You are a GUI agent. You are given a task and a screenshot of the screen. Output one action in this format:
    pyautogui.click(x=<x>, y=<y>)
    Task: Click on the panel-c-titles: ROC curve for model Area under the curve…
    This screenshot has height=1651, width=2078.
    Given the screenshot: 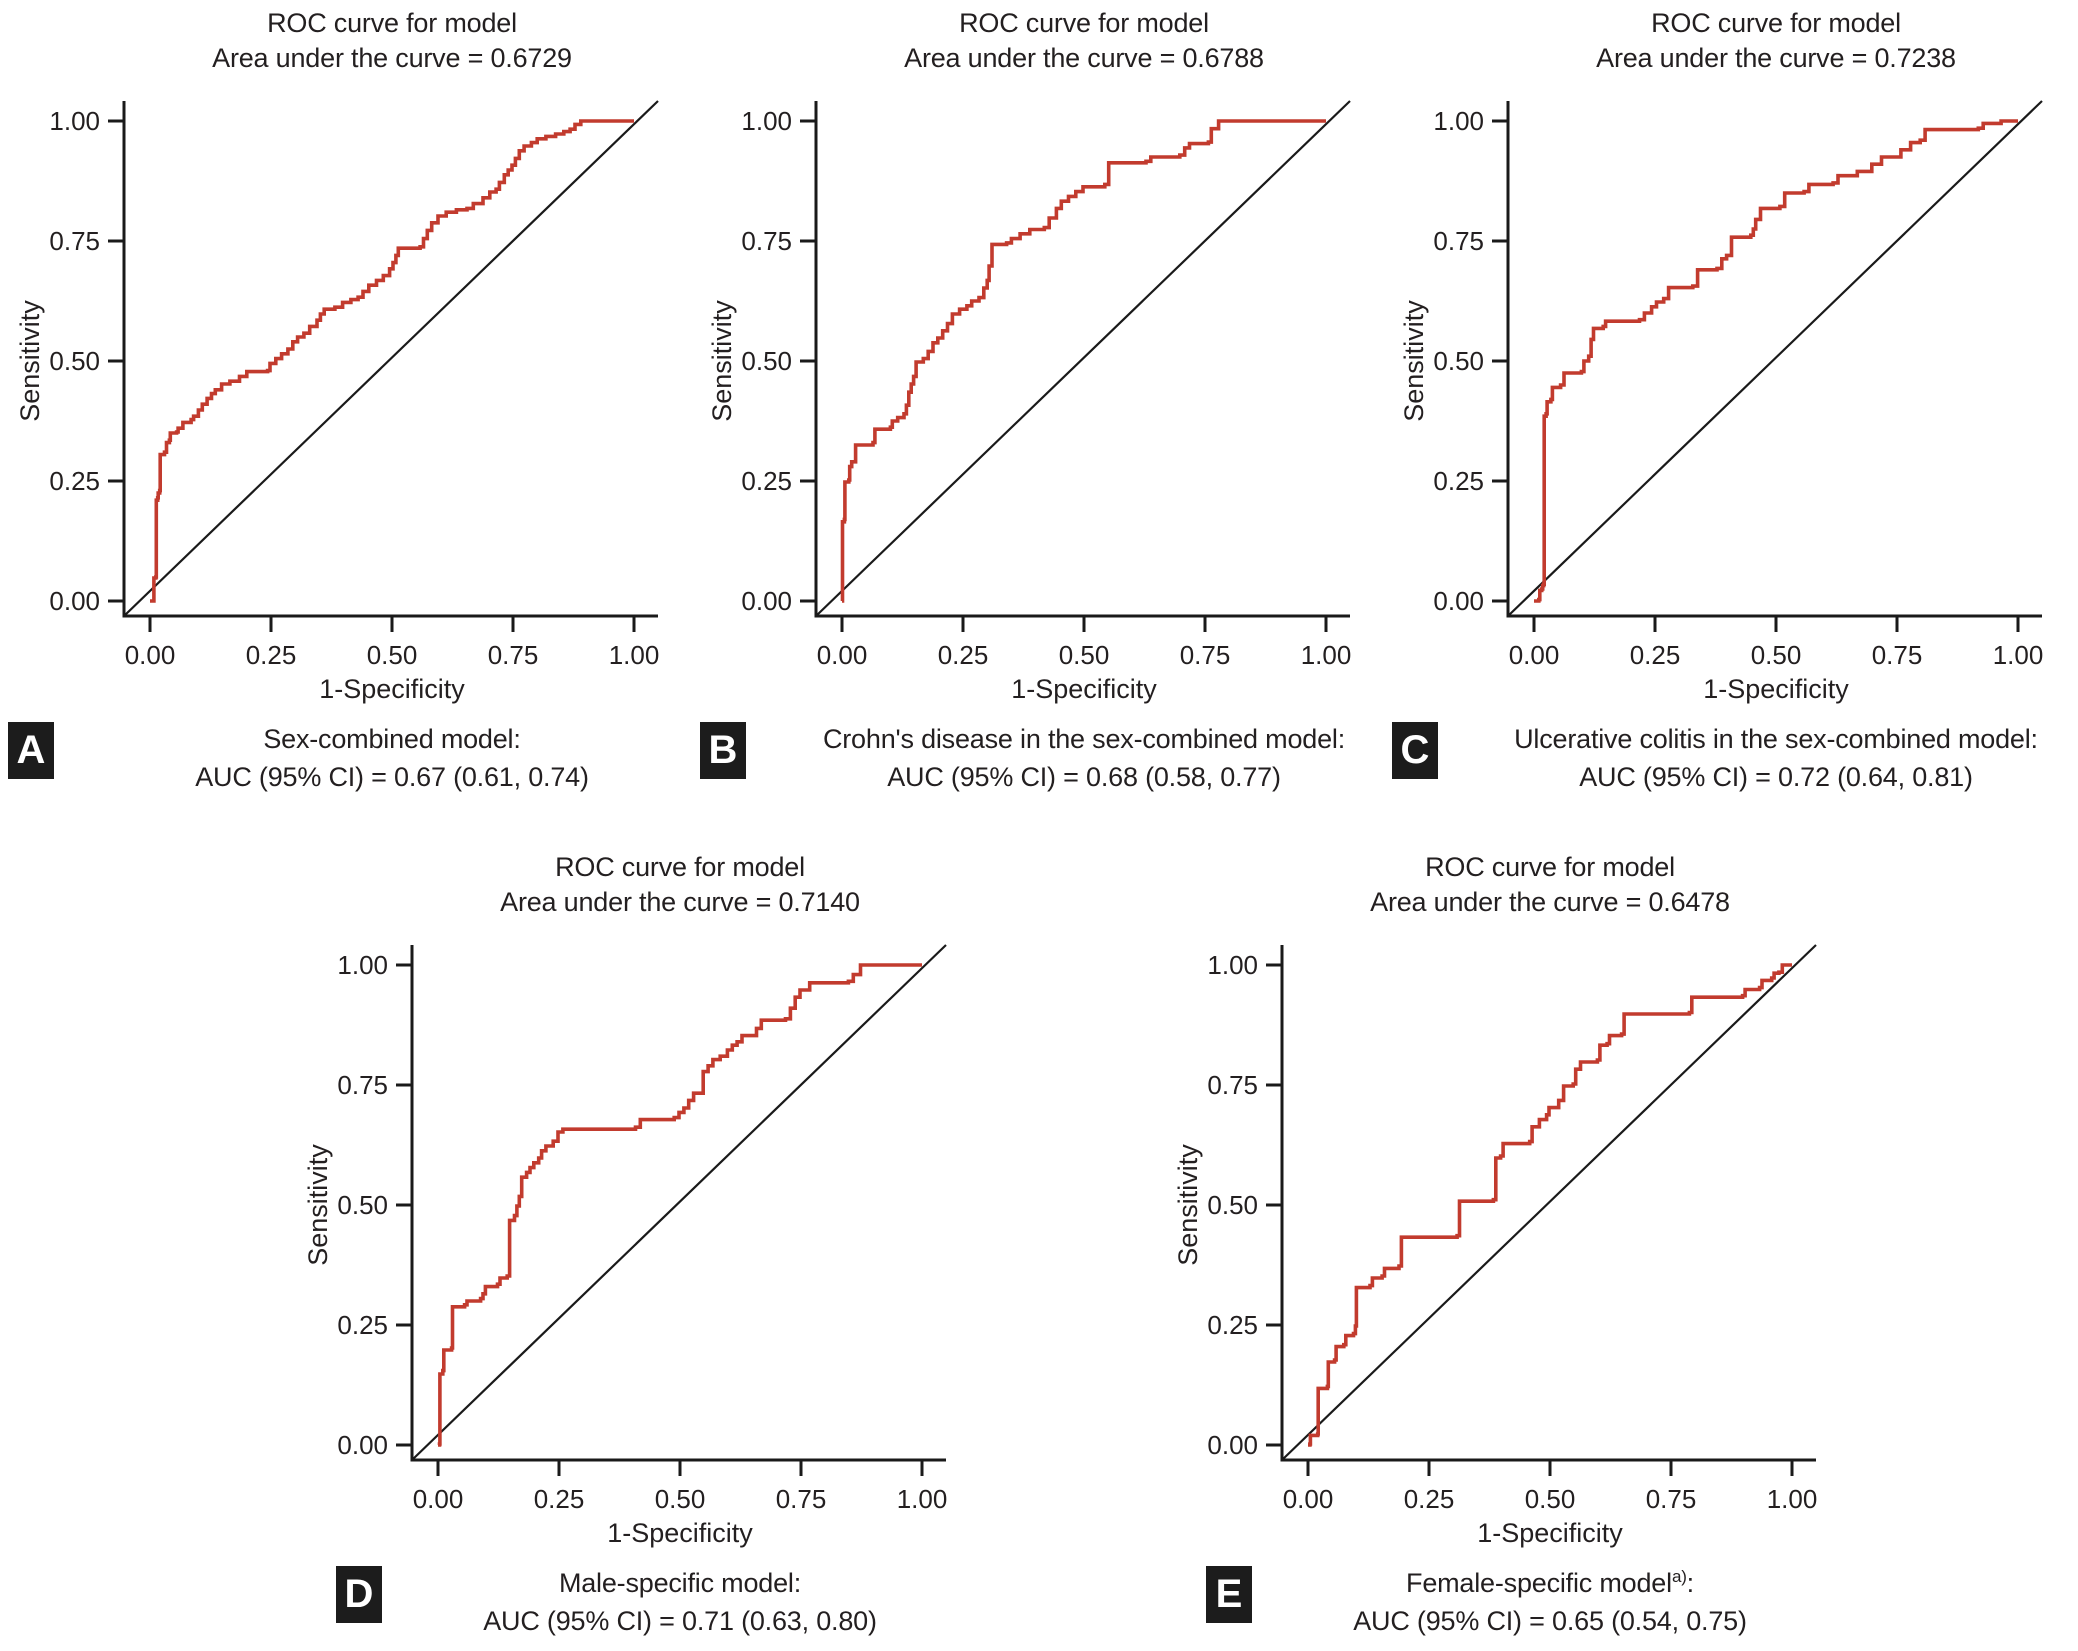 What is the action you would take?
    pyautogui.click(x=1776, y=38)
    